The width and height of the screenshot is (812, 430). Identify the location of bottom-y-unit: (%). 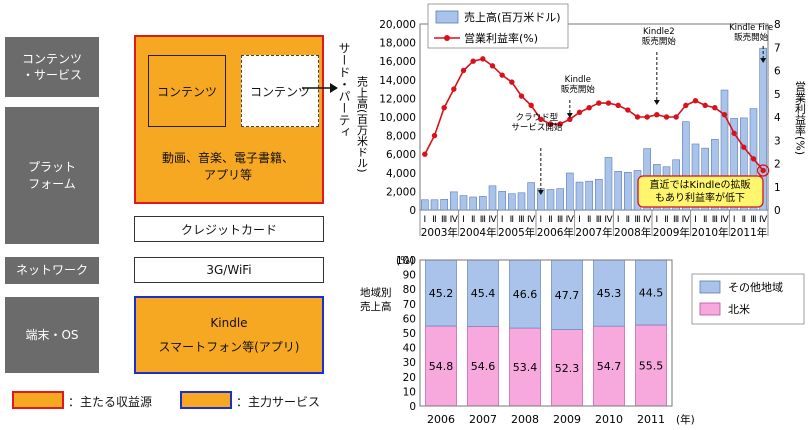
(405, 261).